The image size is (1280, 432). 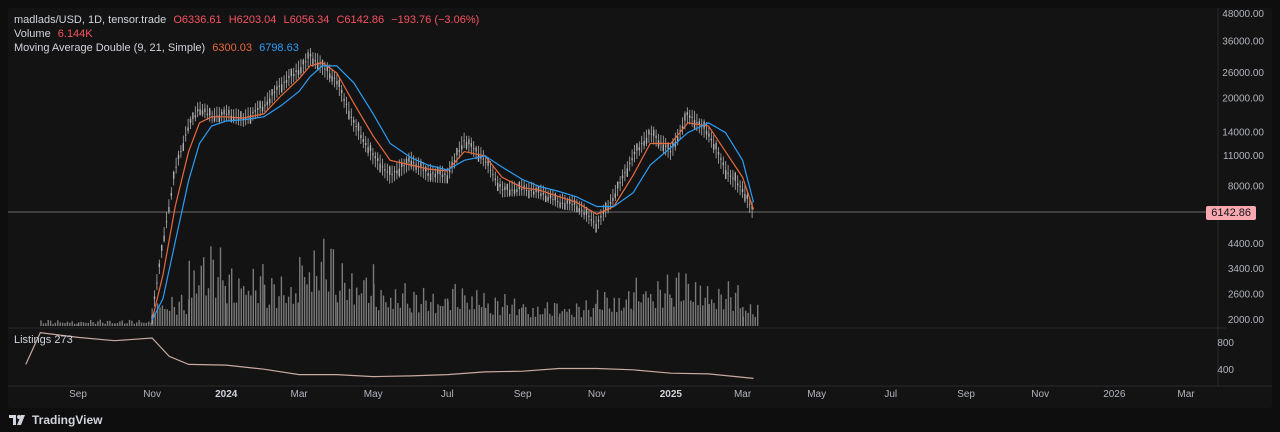 What do you see at coordinates (43, 340) in the screenshot?
I see `listings-legend: Listings 273` at bounding box center [43, 340].